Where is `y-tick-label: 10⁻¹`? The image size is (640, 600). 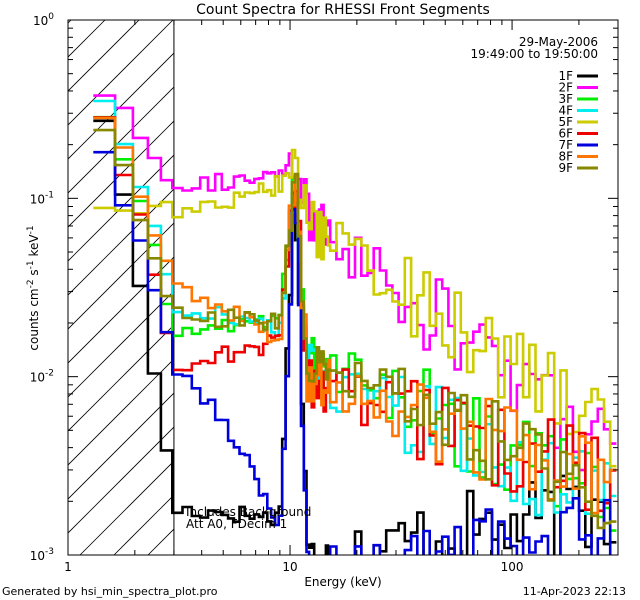
y-tick-label: 10⁻¹ is located at coordinates (42, 198).